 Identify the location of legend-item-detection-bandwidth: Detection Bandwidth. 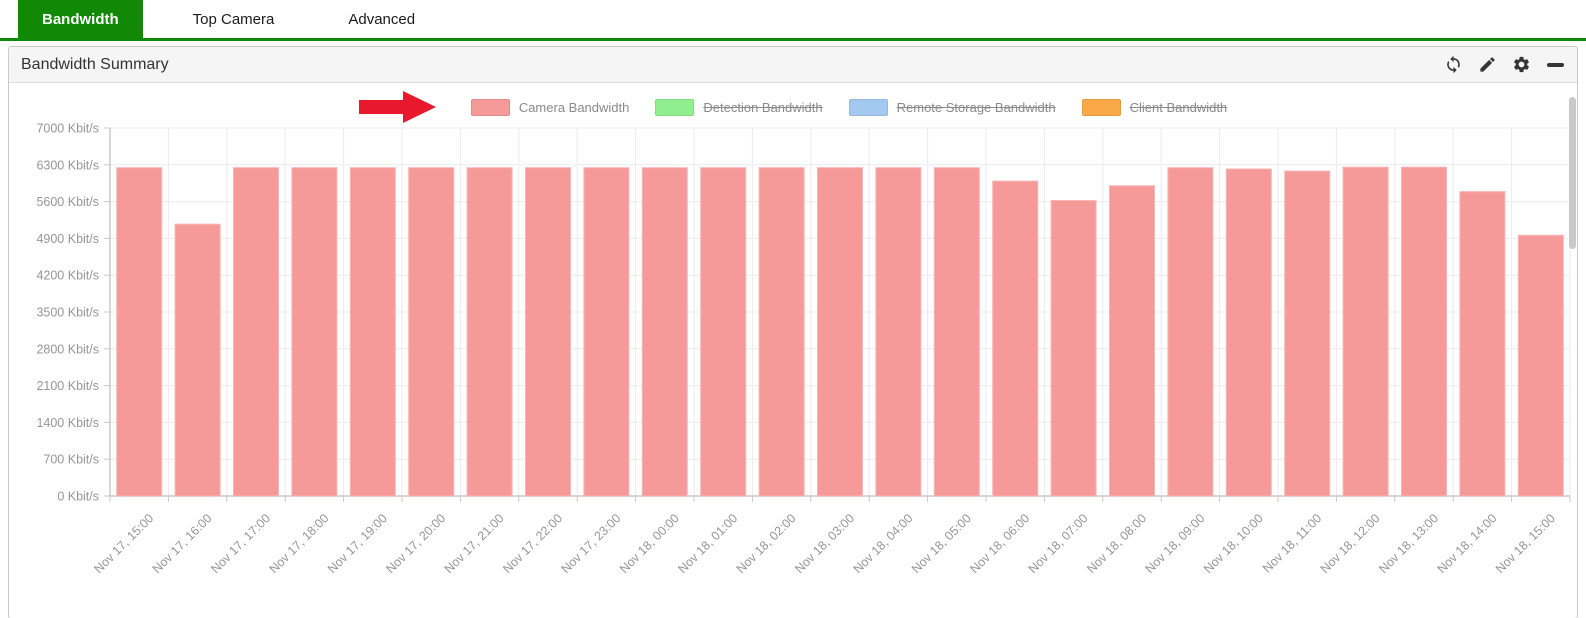
(739, 107).